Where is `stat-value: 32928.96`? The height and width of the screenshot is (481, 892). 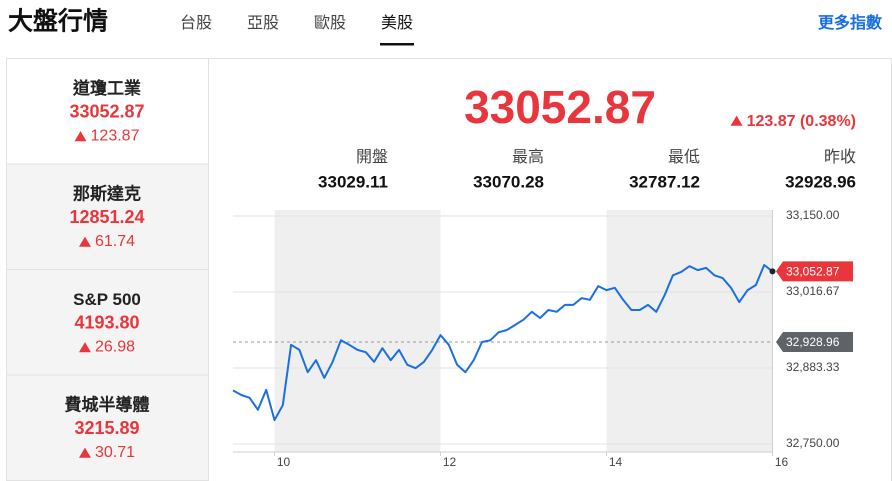
stat-value: 32928.96 is located at coordinates (820, 181).